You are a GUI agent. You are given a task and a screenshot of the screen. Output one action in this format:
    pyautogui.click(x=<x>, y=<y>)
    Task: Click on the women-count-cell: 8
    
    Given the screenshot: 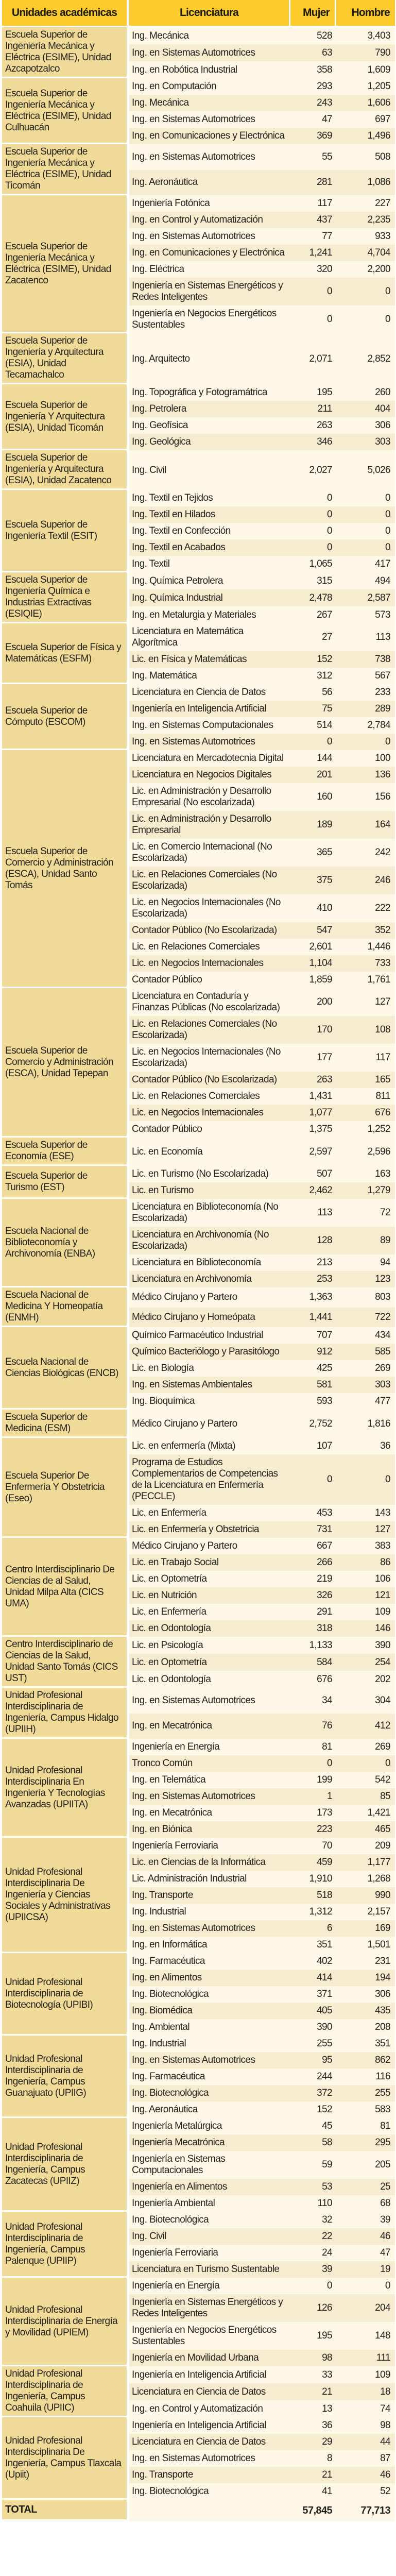 What is the action you would take?
    pyautogui.click(x=313, y=2458)
    